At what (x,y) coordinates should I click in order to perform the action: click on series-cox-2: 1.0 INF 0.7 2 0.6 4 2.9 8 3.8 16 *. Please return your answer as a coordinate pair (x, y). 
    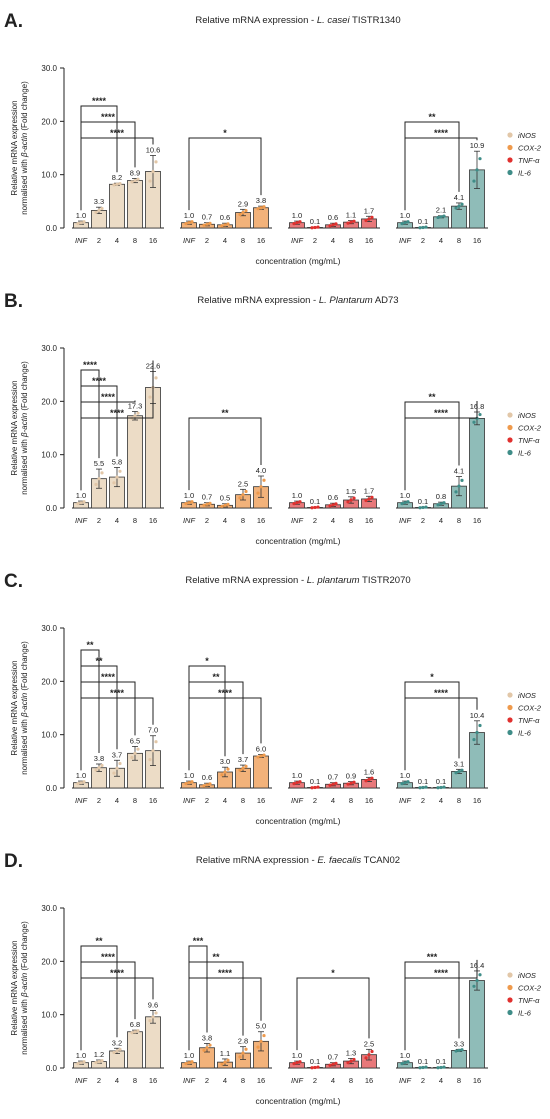
    Looking at the image, I should click on (226, 186).